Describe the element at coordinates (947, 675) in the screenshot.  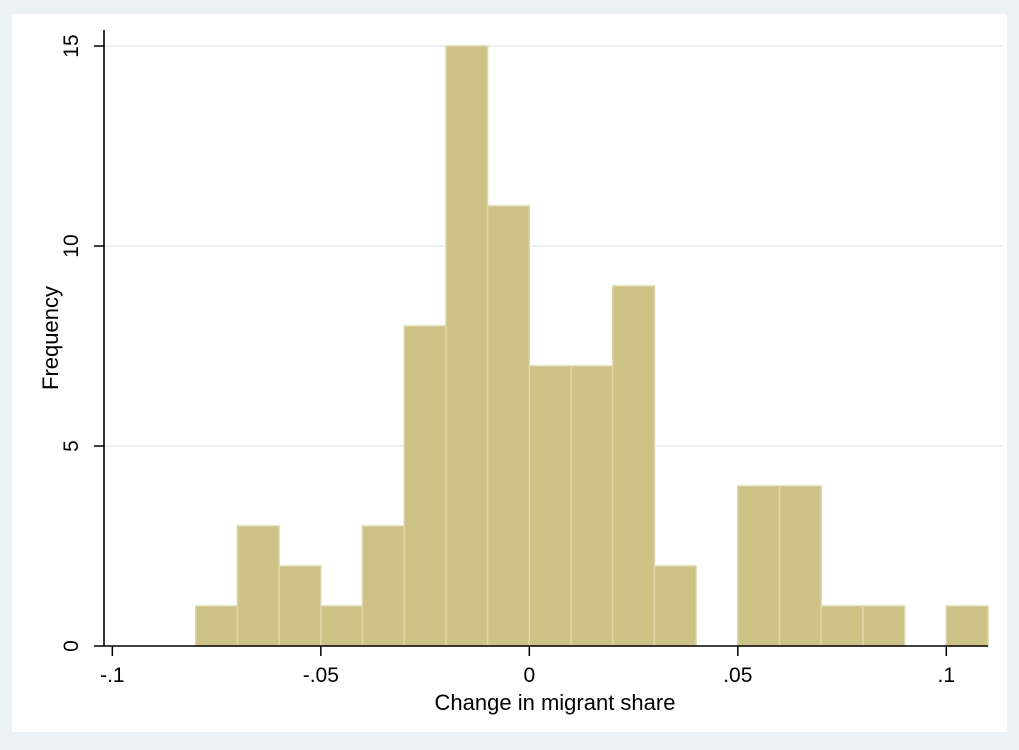
I see `x-tick-label: .1` at that location.